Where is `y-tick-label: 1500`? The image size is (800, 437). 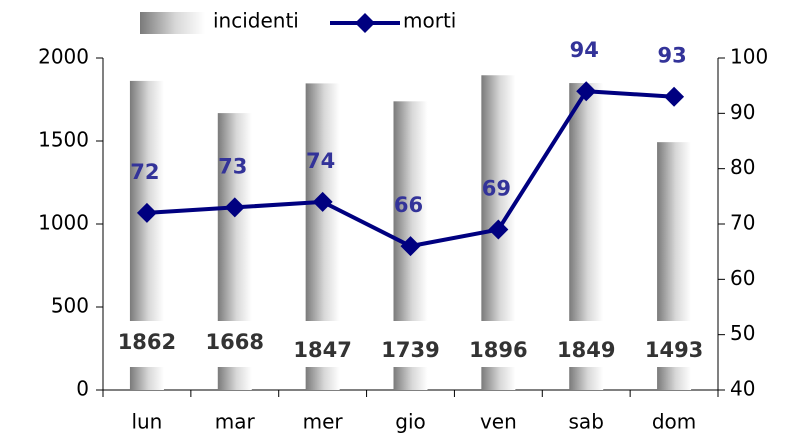
y-tick-label: 1500 is located at coordinates (63, 140).